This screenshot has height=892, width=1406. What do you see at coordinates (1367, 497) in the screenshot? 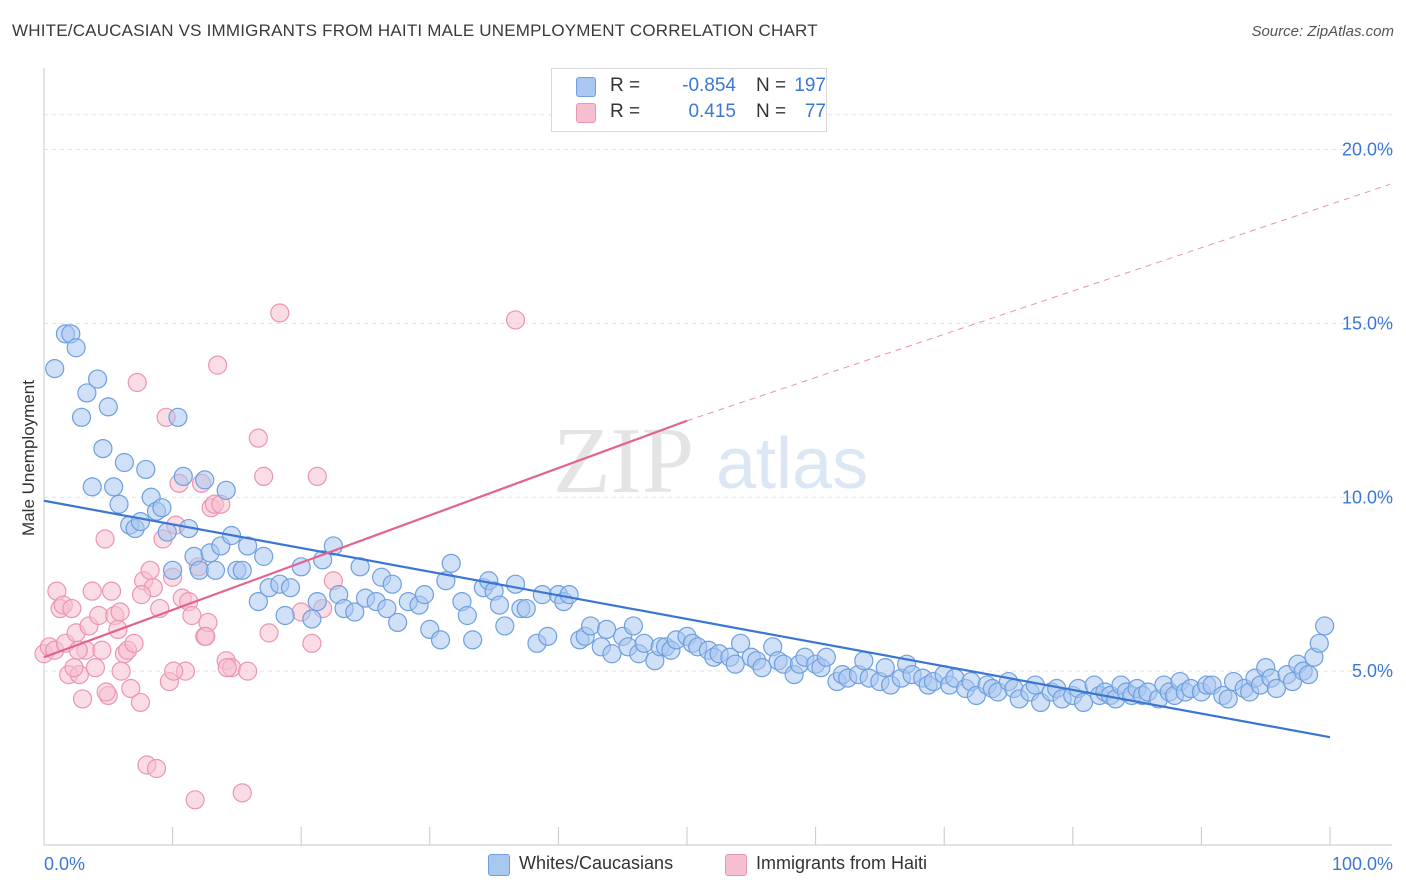
I see `y-tick-label: 10.0%` at bounding box center [1367, 497].